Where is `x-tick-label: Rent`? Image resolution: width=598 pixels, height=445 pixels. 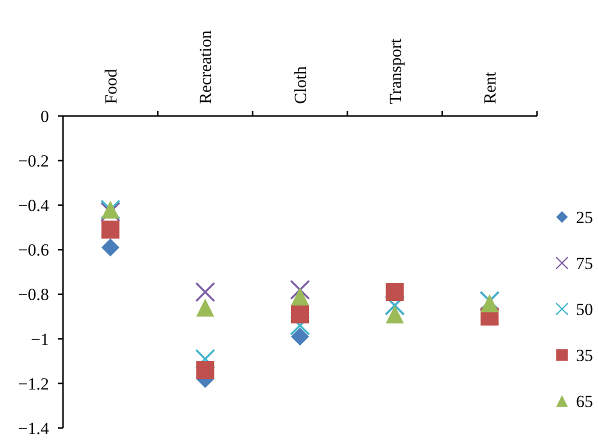
x-tick-label: Rent is located at coordinates (490, 88).